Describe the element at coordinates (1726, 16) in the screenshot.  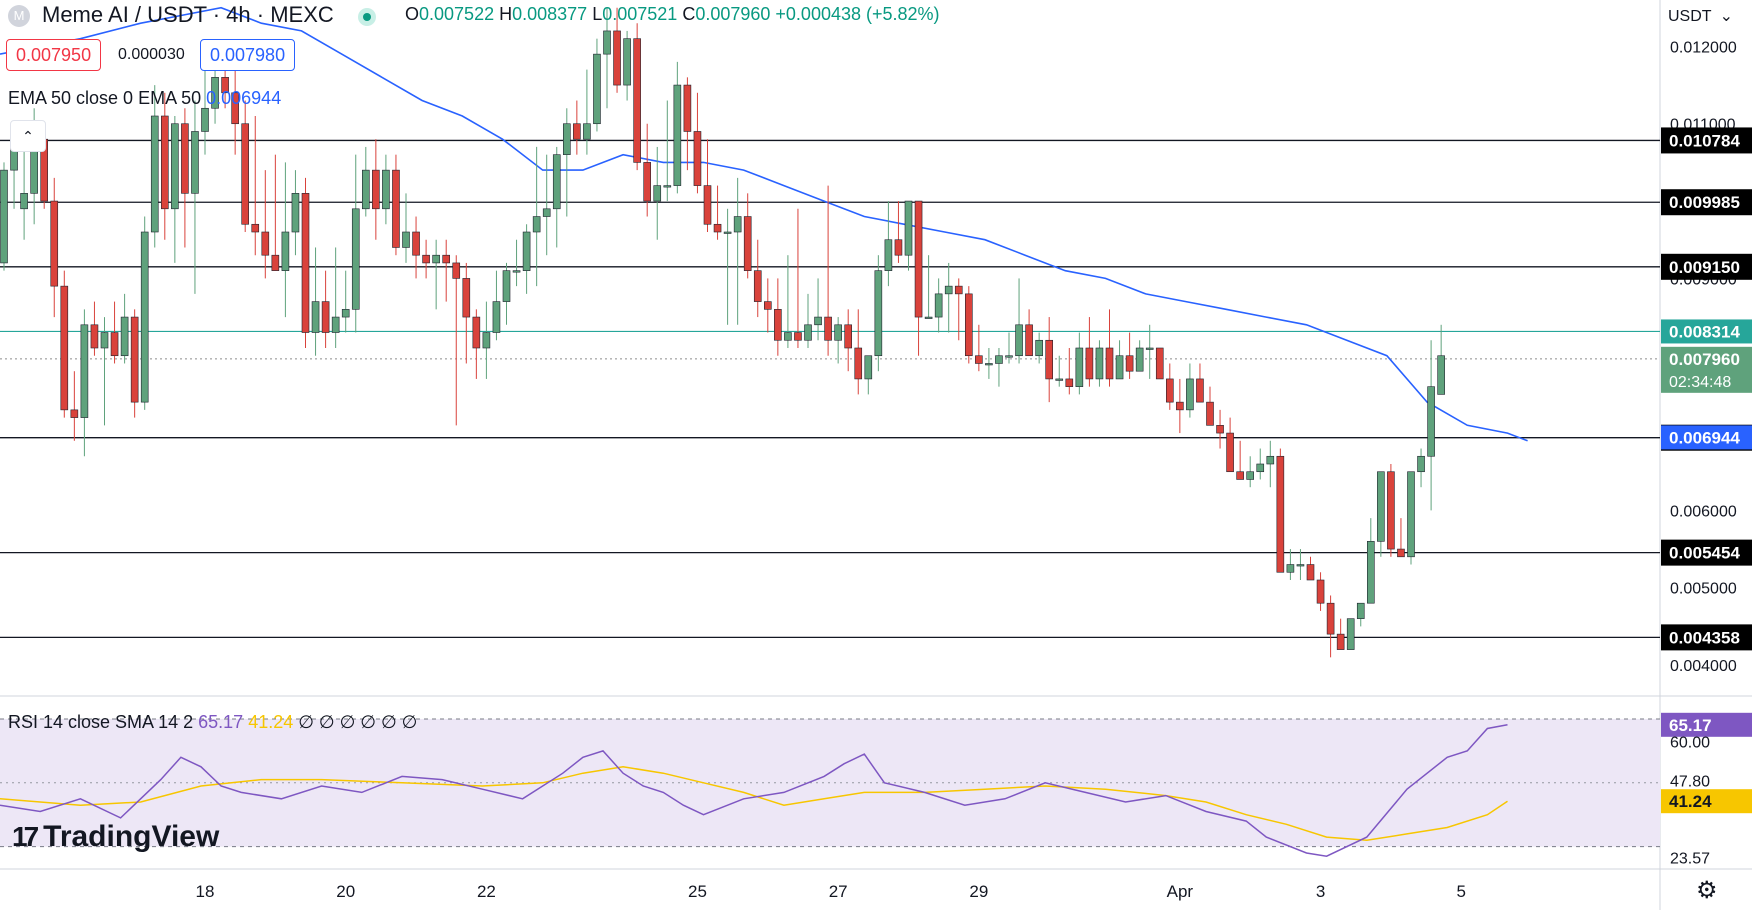
I see `chevron-down-icon: ⌄` at that location.